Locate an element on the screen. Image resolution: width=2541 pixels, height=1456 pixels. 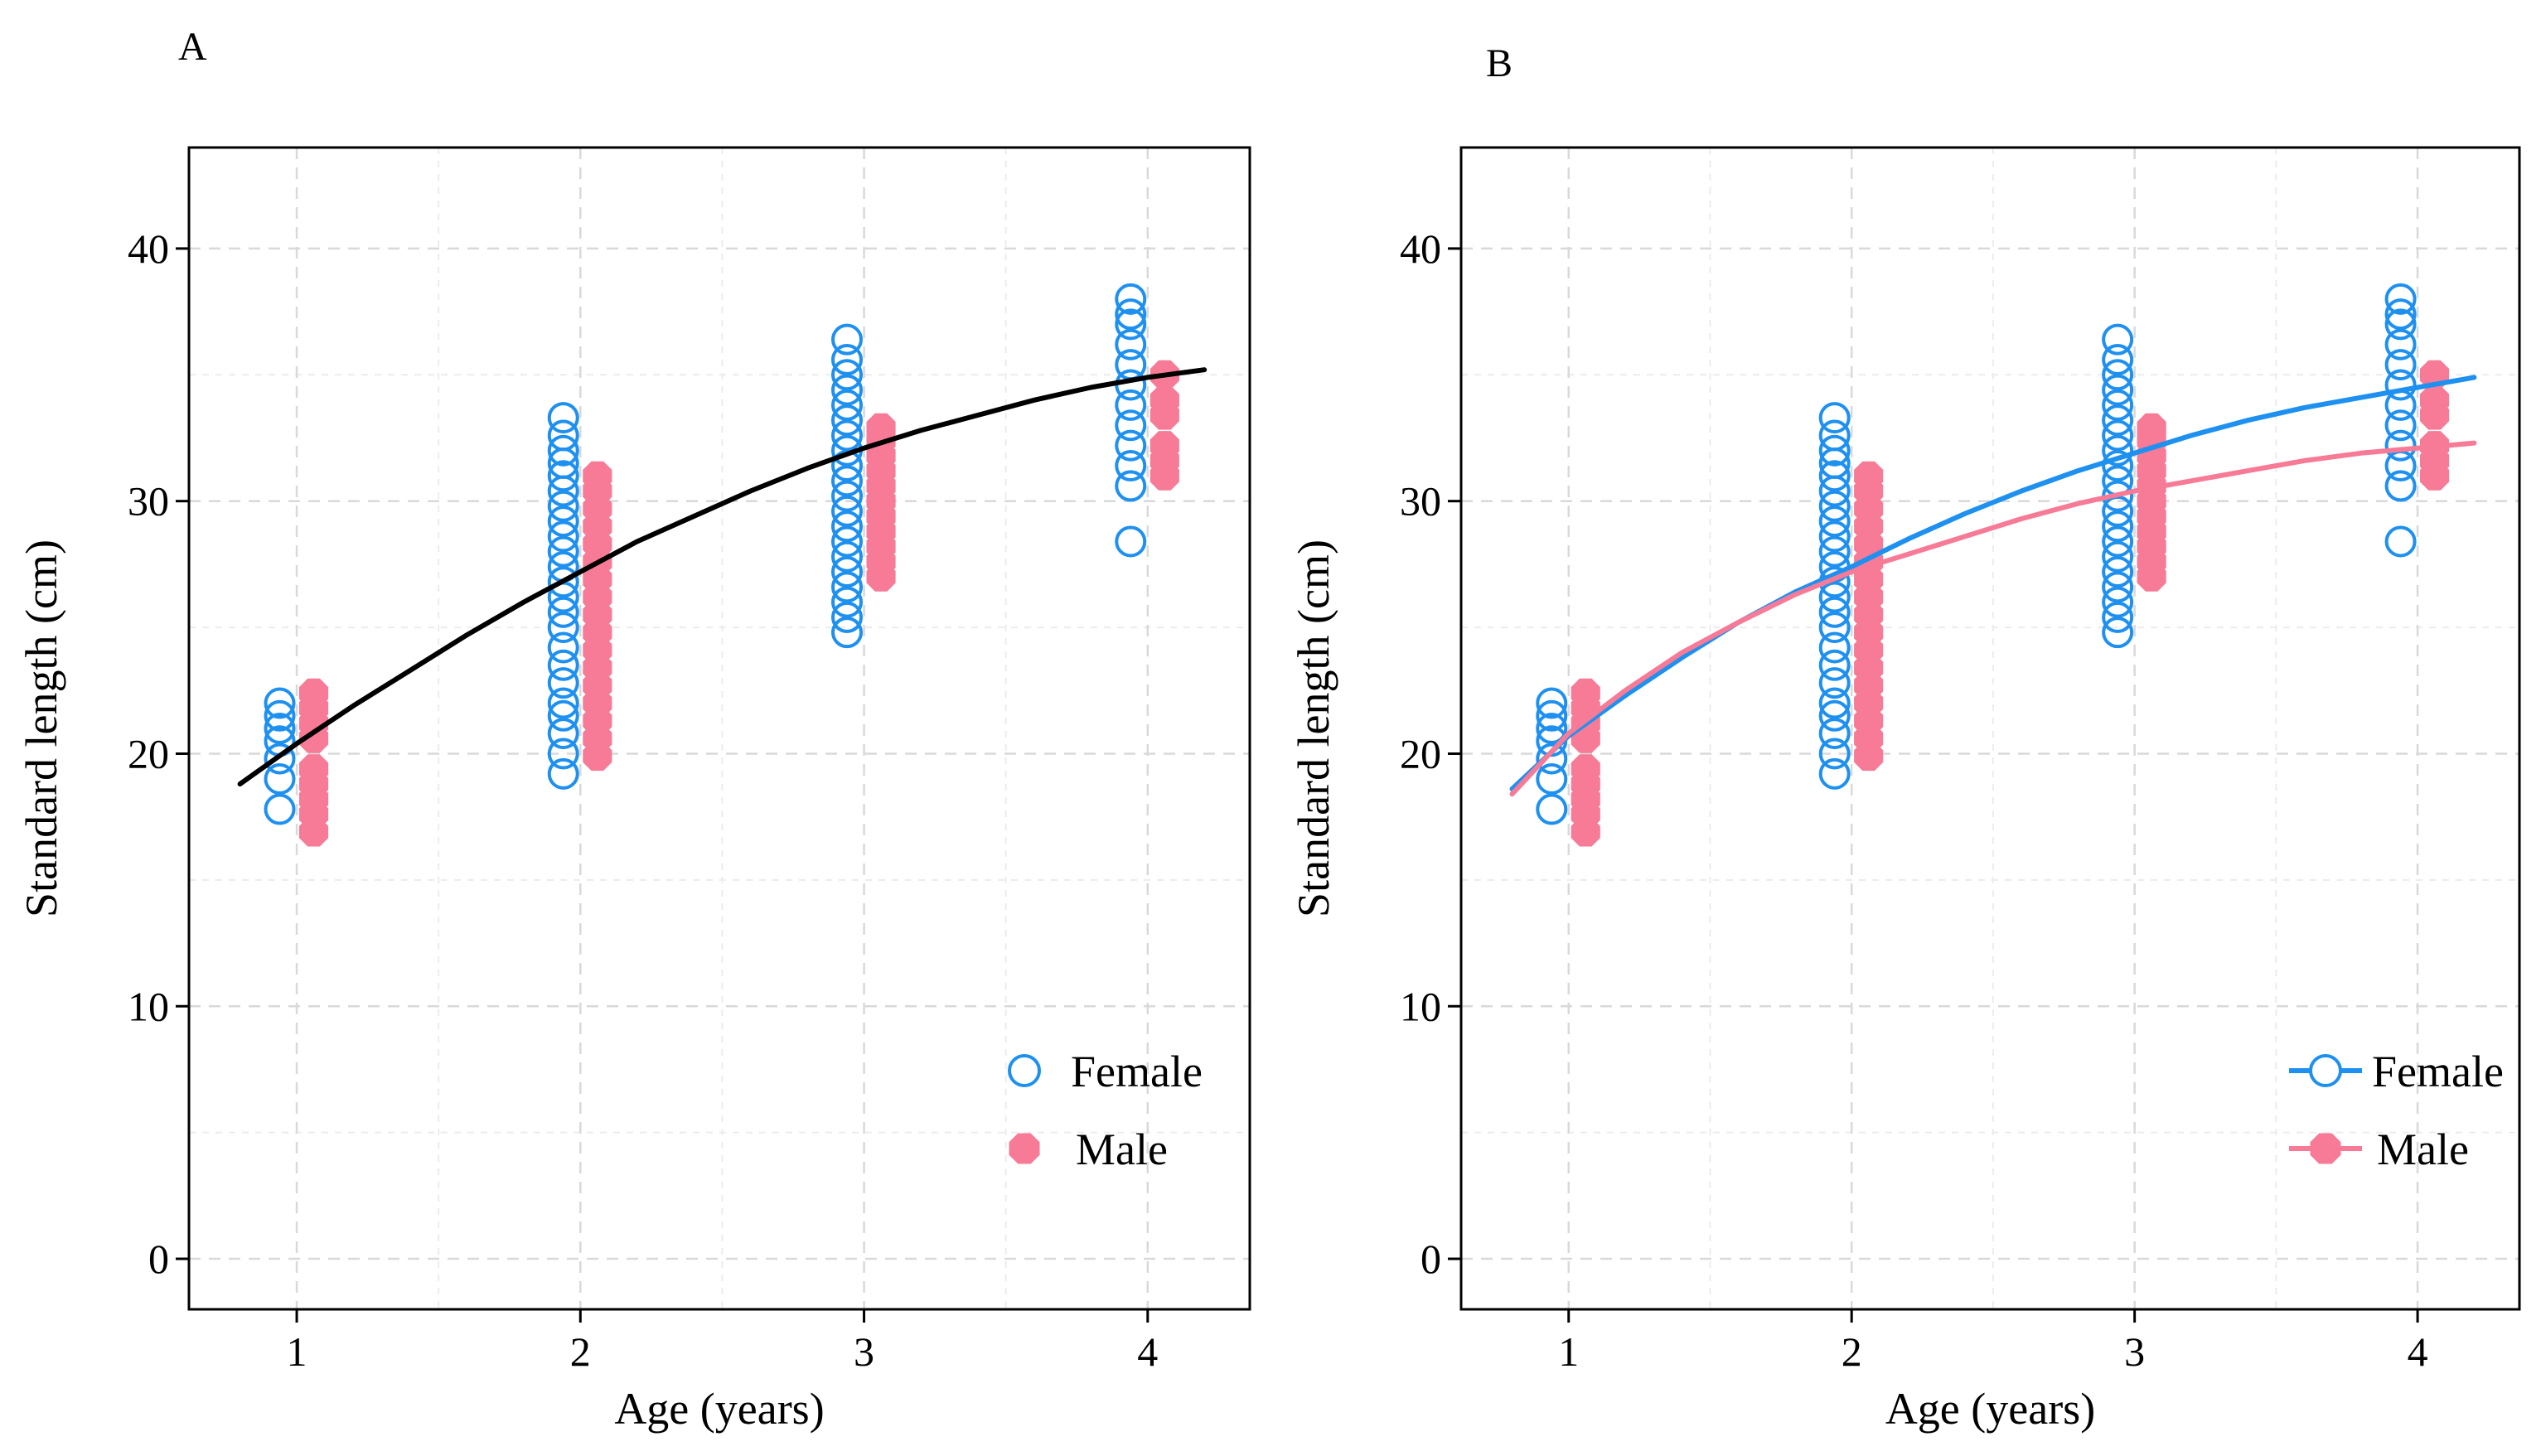
fit-line-female is located at coordinates (1993, 583).